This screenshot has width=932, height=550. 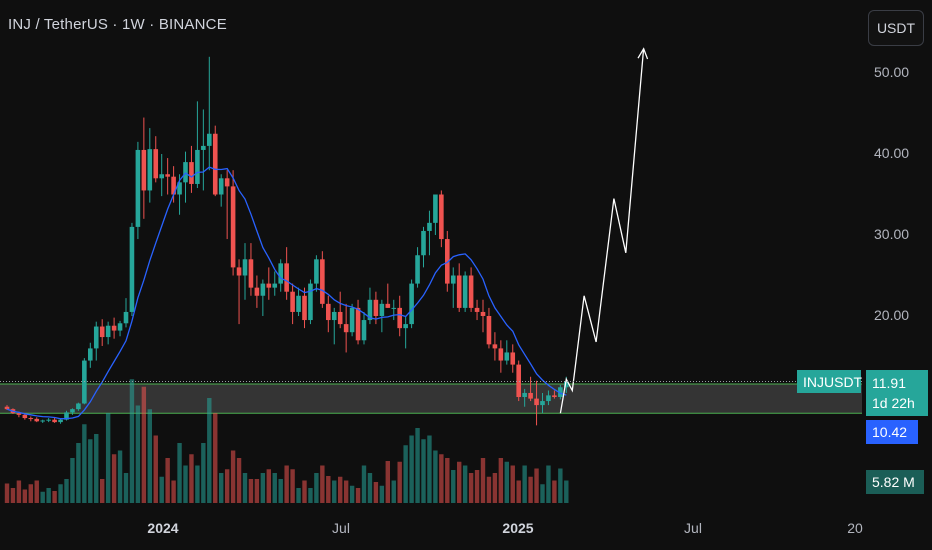 What do you see at coordinates (829, 381) in the screenshot?
I see `symbol-price-tag: INJUSDT` at bounding box center [829, 381].